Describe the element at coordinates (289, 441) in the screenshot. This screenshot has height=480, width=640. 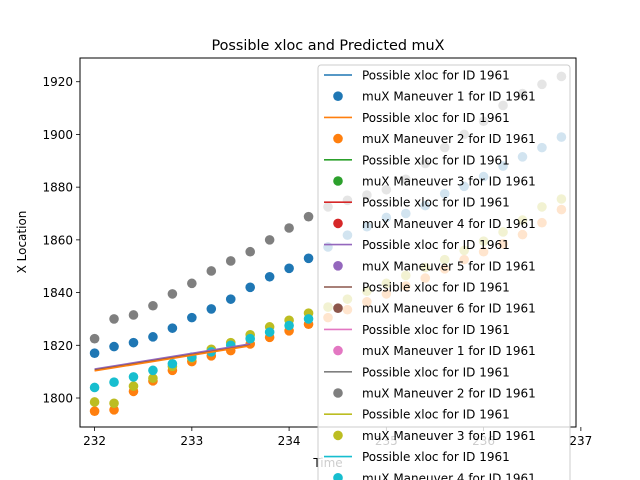
I see `x-tick-label: 234` at that location.